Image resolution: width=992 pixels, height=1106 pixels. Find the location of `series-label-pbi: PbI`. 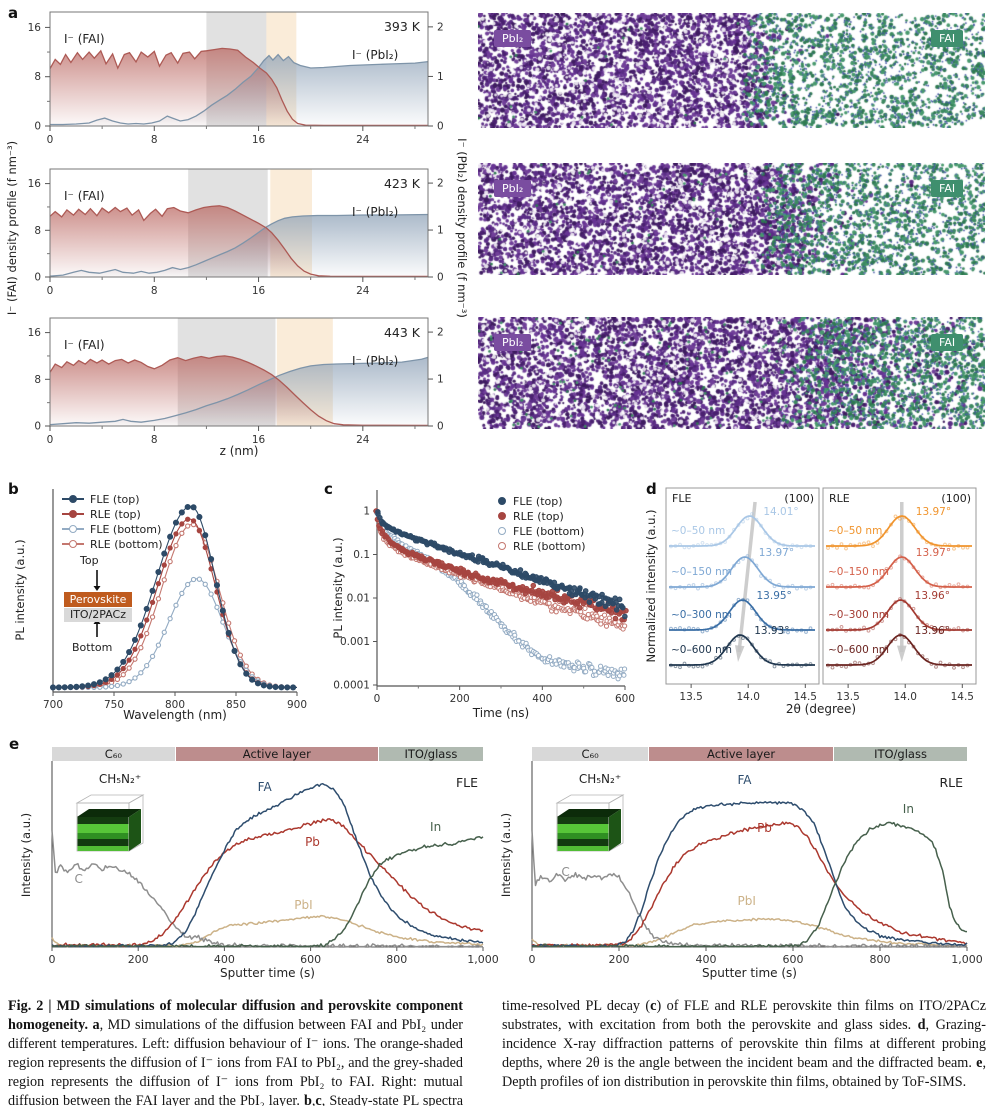

series-label-pbi: PbI is located at coordinates (303, 905).